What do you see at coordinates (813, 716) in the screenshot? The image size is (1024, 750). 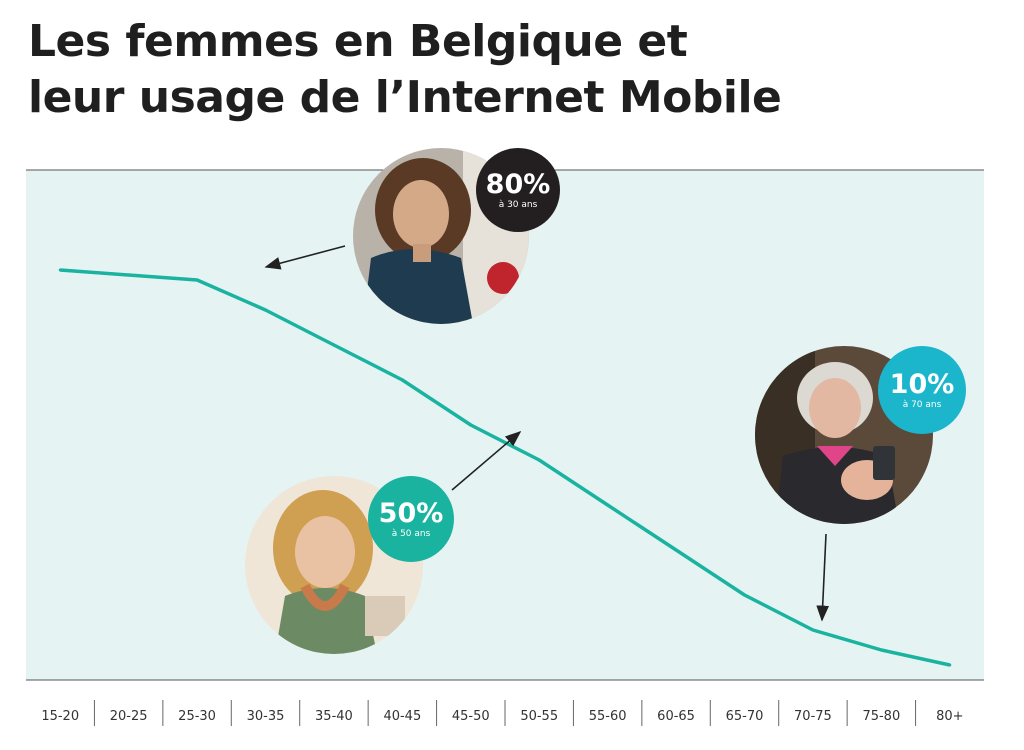 I see `x-tick-label: 70-75` at bounding box center [813, 716].